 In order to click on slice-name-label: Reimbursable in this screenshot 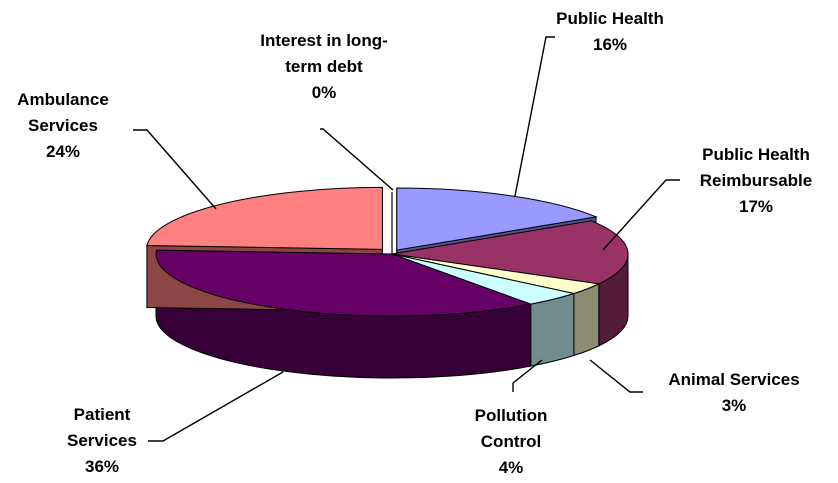, I will do `click(756, 180)`.